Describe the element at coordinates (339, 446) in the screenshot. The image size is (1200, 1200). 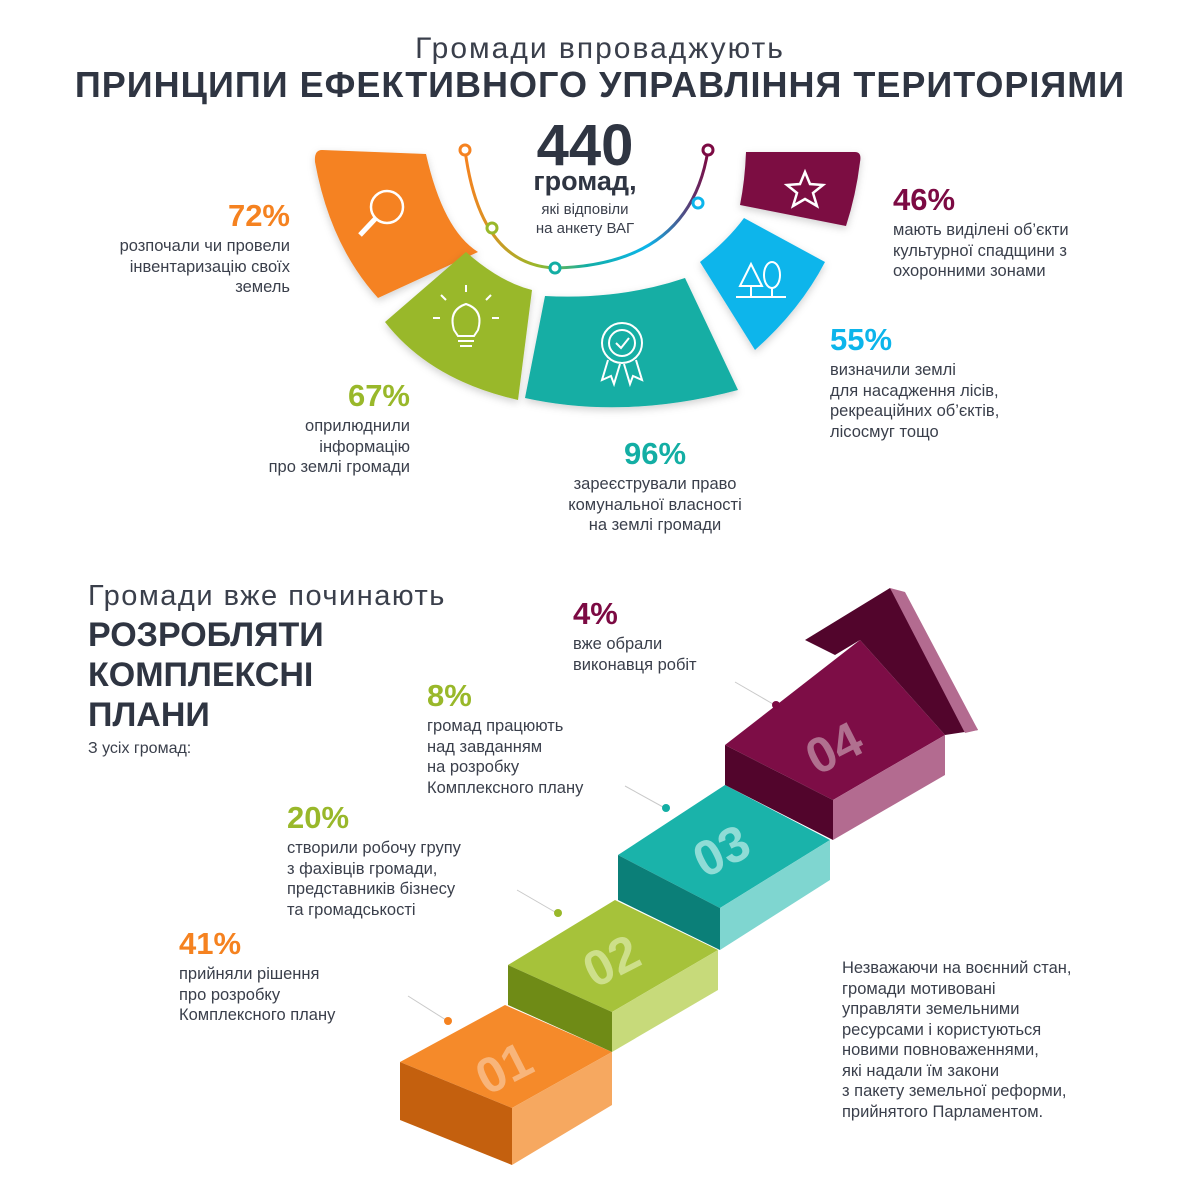
I see `principle-description: оприлюднили інформацію про землі громади` at that location.